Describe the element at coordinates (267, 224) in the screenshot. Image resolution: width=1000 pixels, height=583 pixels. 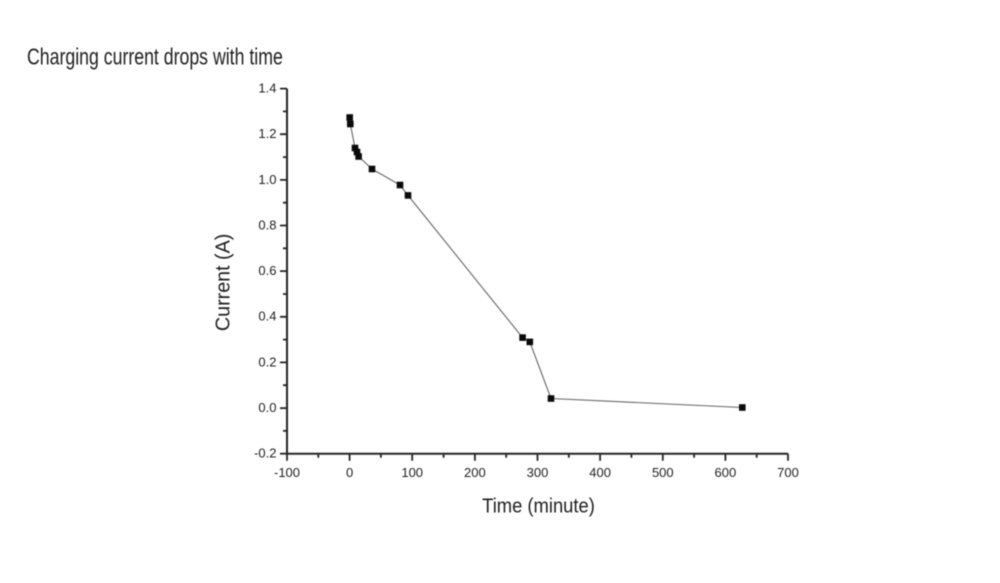
I see `svg-text: 0.8` at that location.